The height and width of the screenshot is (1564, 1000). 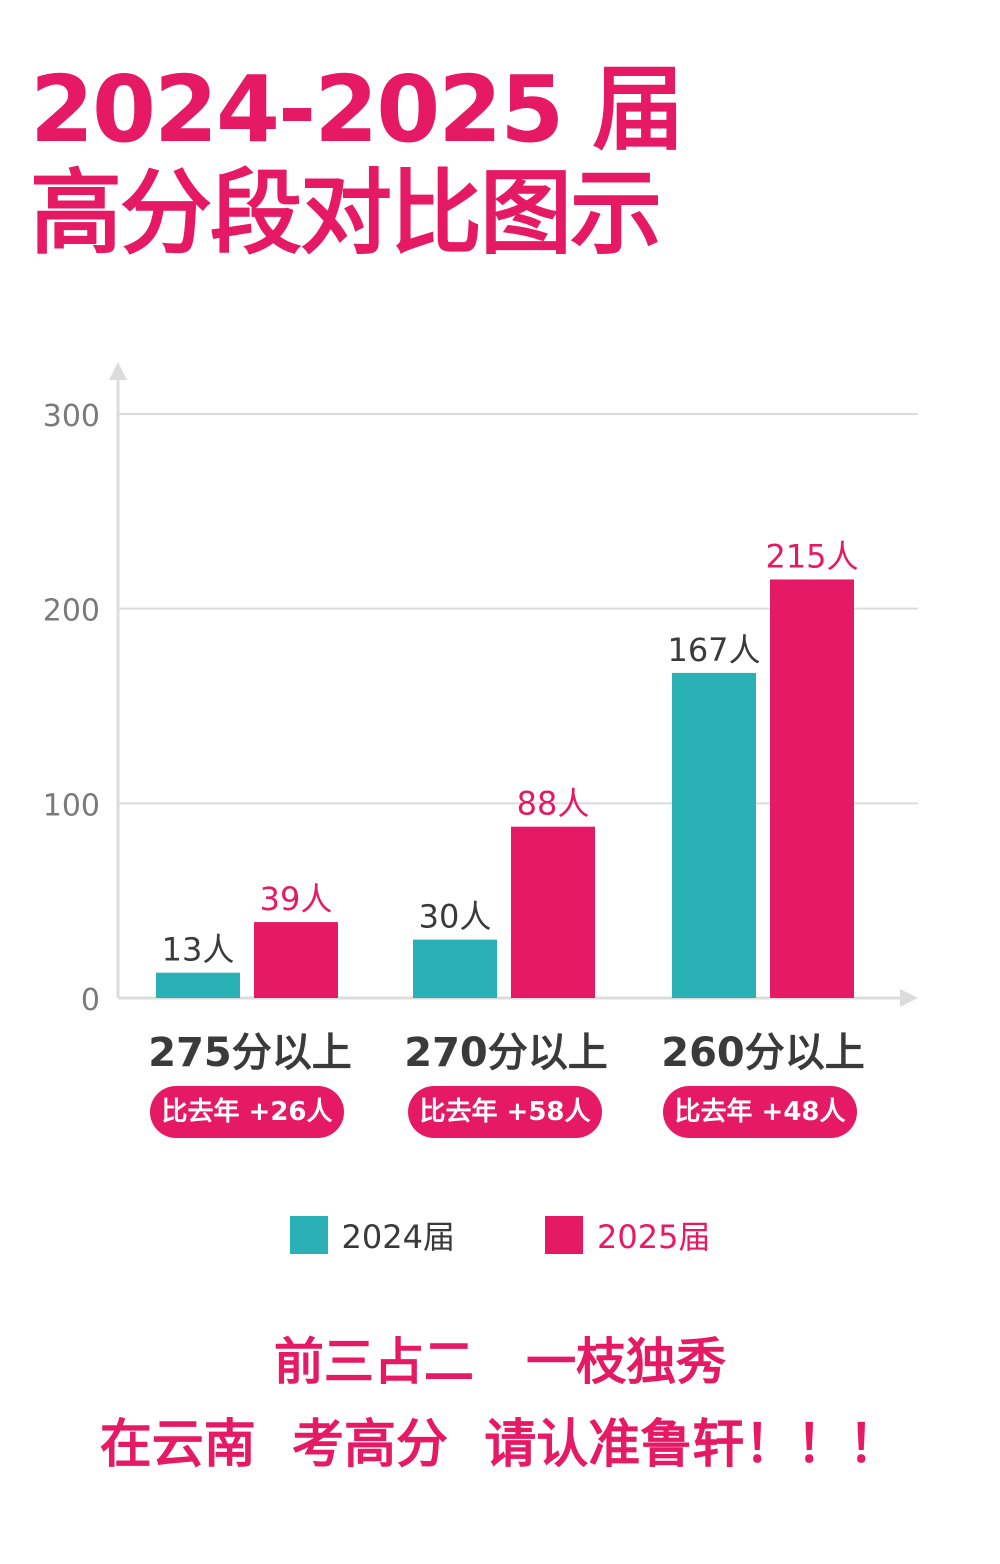 What do you see at coordinates (250, 1053) in the screenshot?
I see `category-label: 275分以上` at bounding box center [250, 1053].